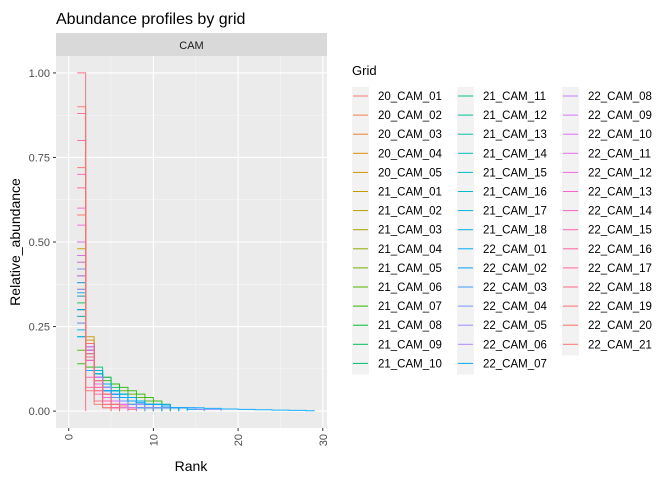  I want to click on legend-label: 21_CAM_09, so click(410, 345).